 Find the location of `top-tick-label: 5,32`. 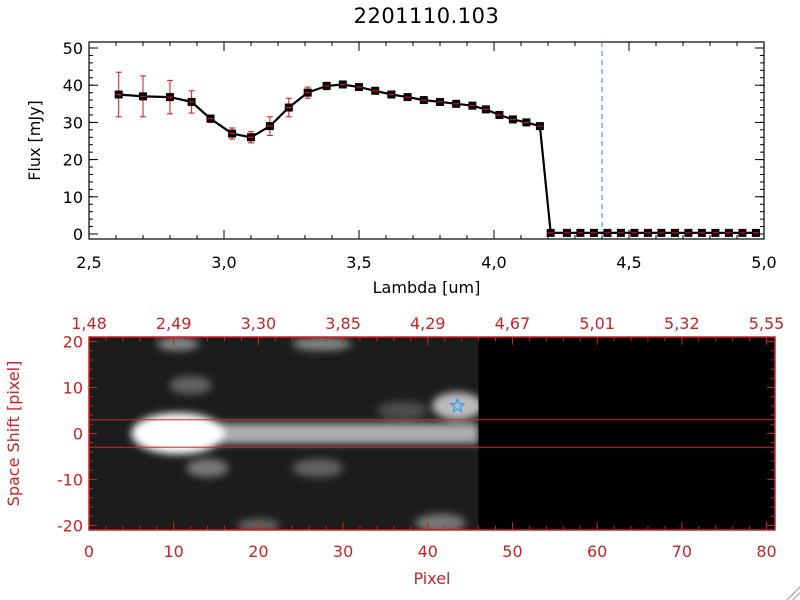

top-tick-label: 5,32 is located at coordinates (682, 323).